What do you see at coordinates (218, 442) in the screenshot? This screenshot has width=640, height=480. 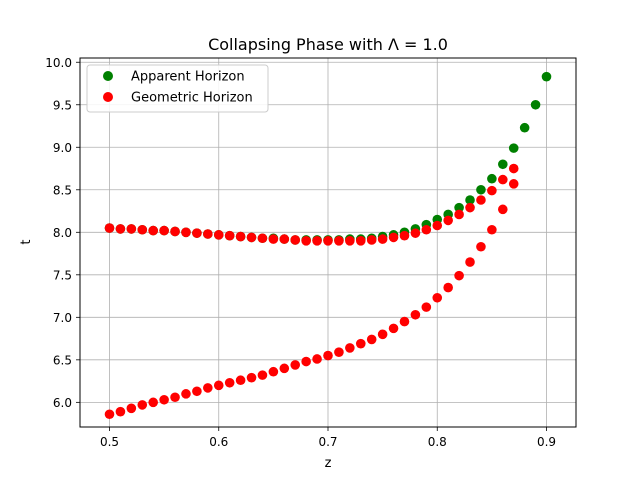 I see `x-tick-label: 0.6` at bounding box center [218, 442].